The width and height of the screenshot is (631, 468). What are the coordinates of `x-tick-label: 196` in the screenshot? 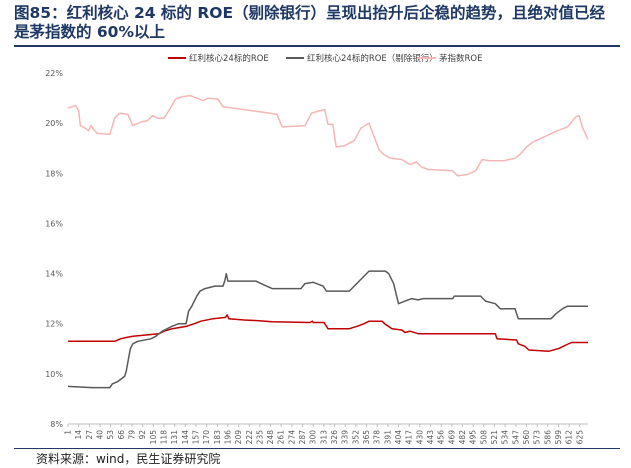 It's located at (227, 437).